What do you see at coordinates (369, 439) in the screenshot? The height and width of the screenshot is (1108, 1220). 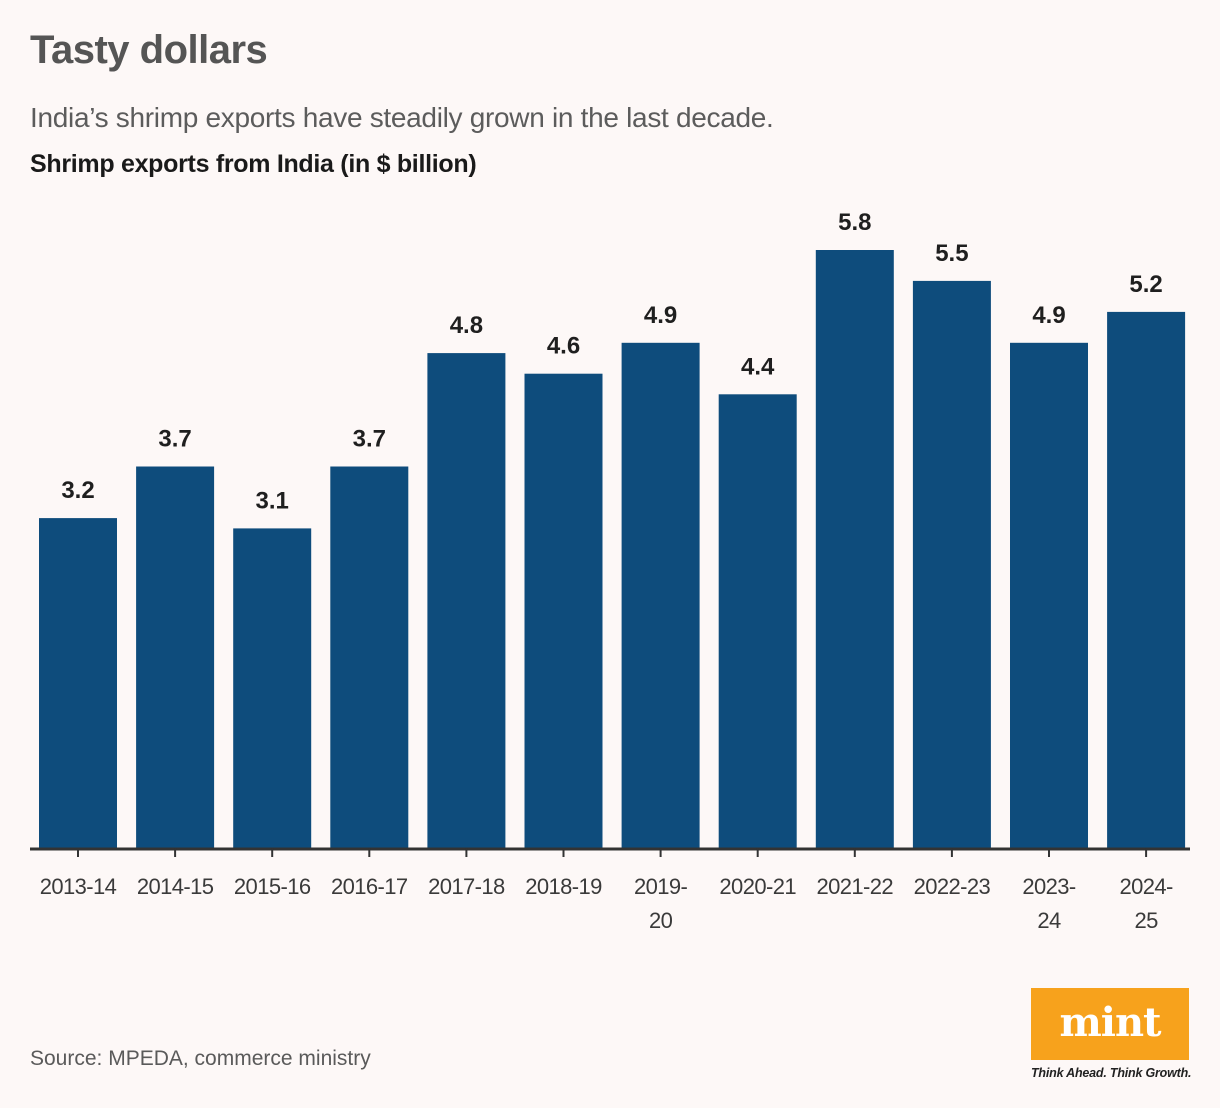 I see `value-label-2016-17: 3.7` at bounding box center [369, 439].